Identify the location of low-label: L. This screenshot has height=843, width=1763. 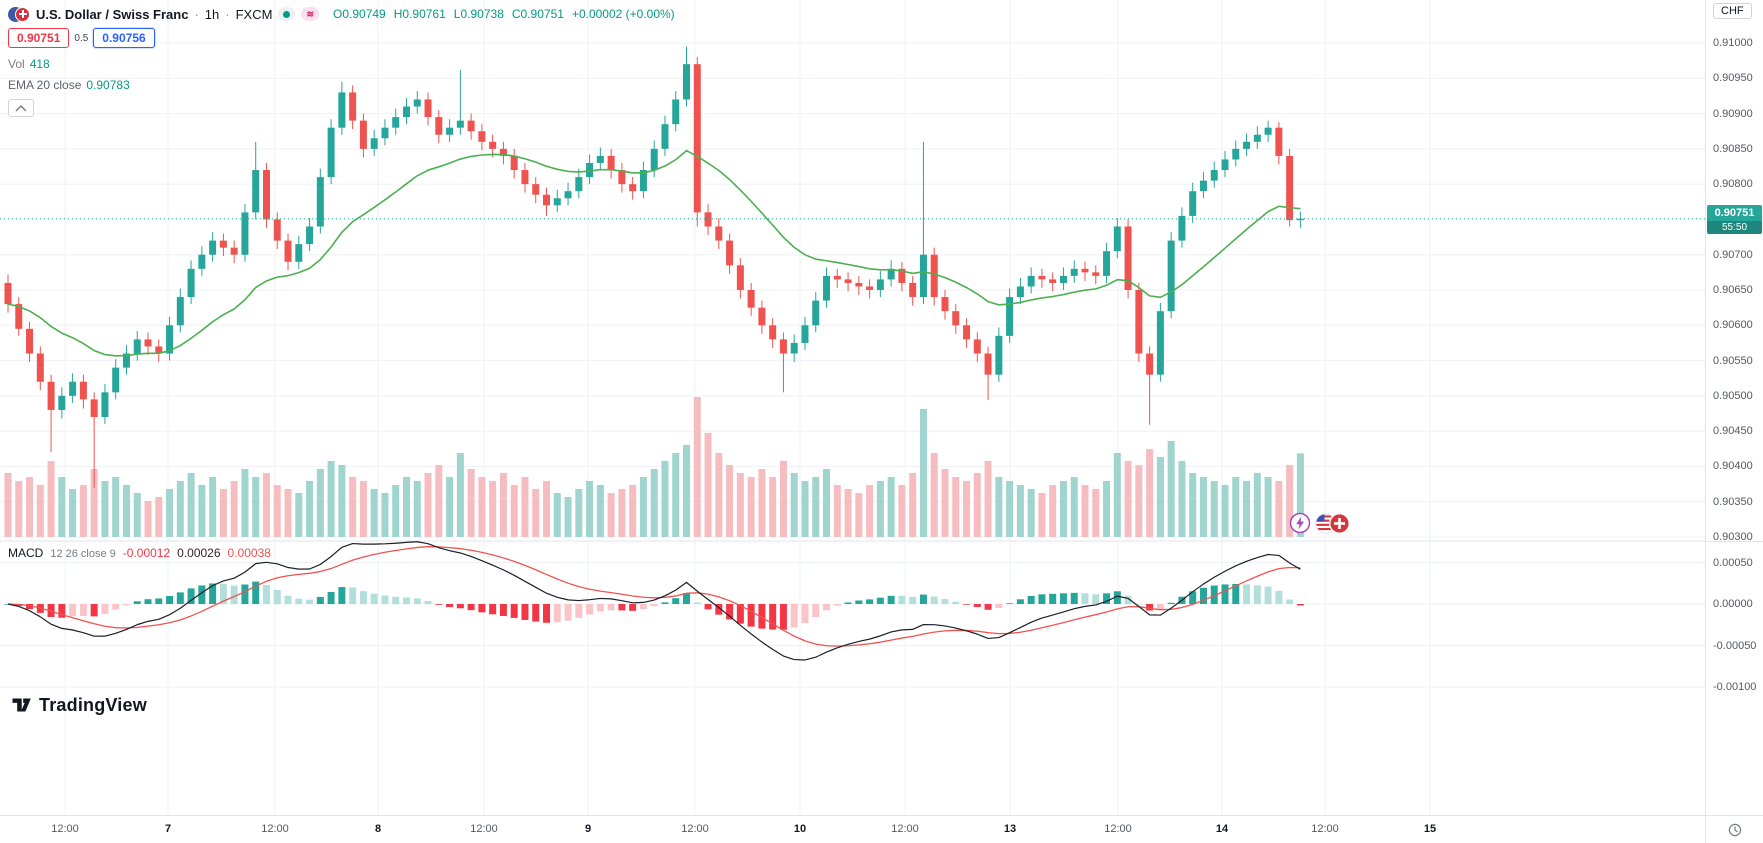
(457, 14).